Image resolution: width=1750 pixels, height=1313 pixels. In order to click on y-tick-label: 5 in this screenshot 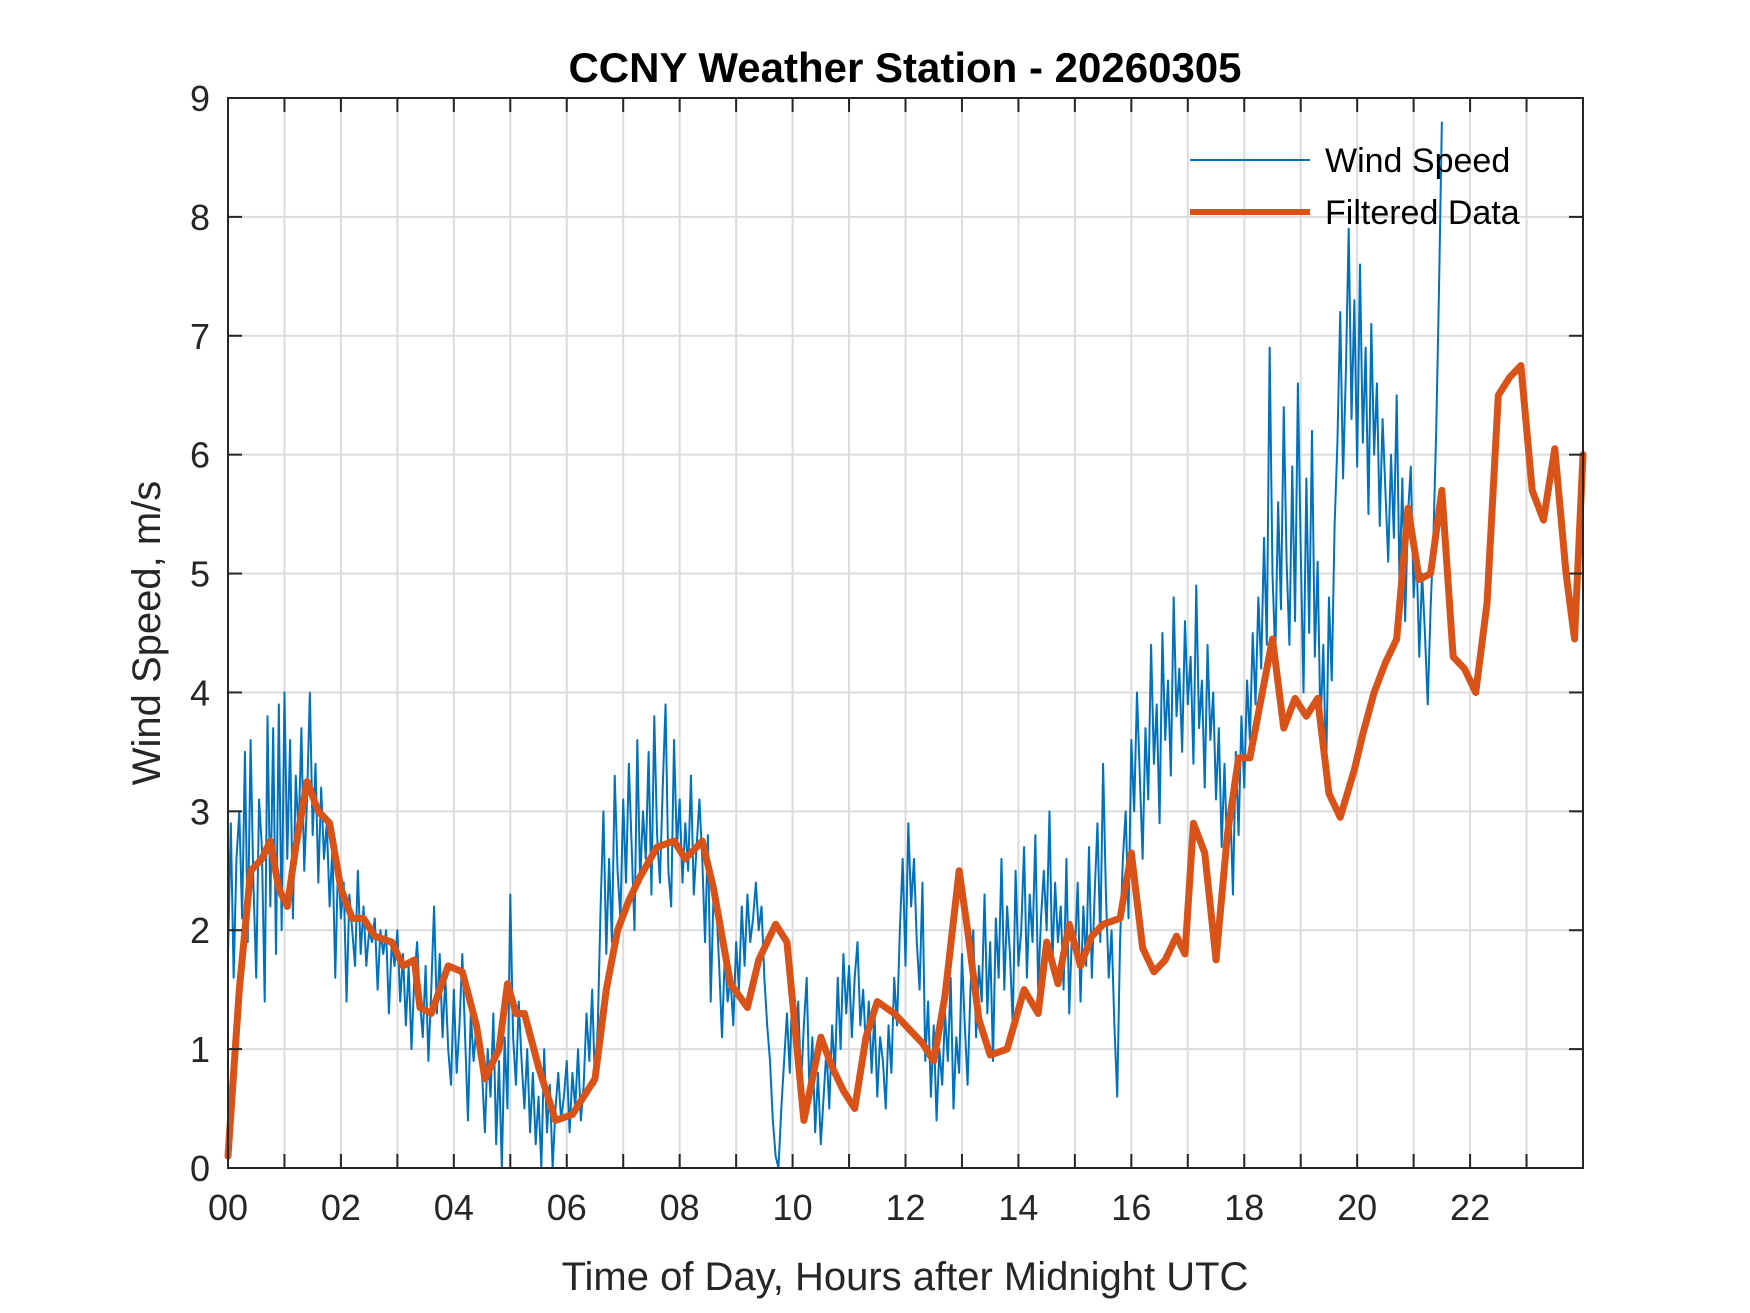, I will do `click(200, 574)`.